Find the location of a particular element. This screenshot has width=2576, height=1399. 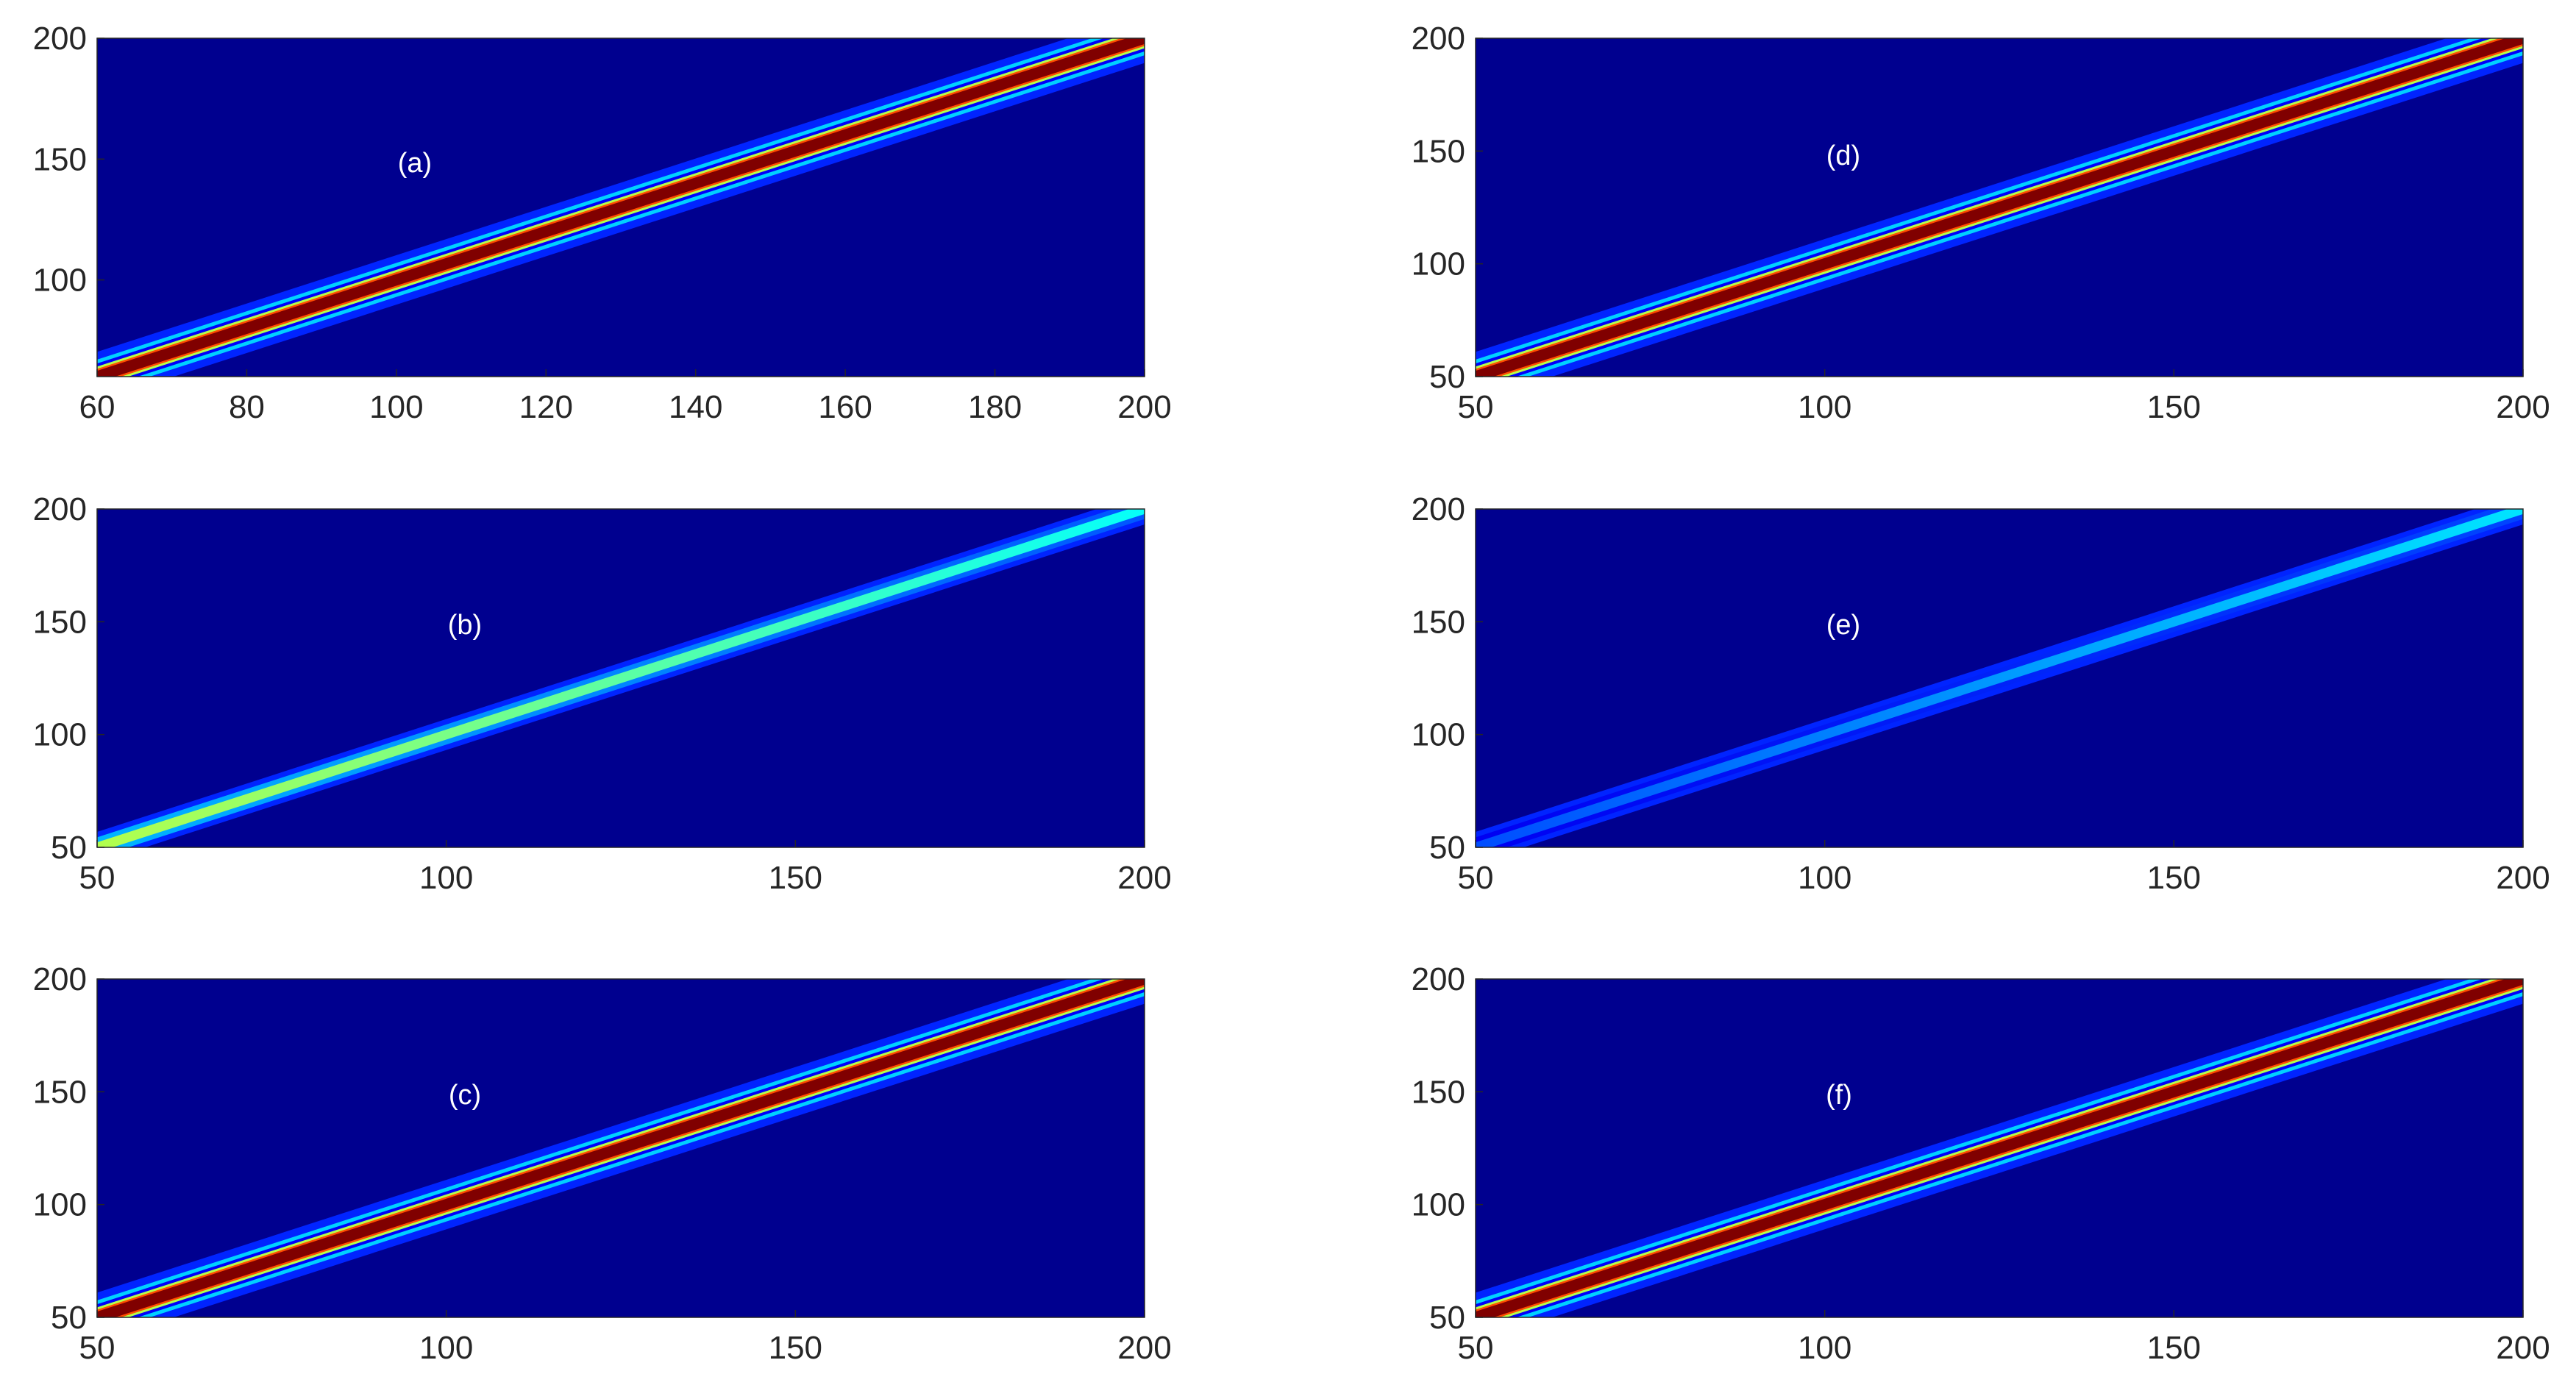

x-tick-label: 60 is located at coordinates (97, 407).